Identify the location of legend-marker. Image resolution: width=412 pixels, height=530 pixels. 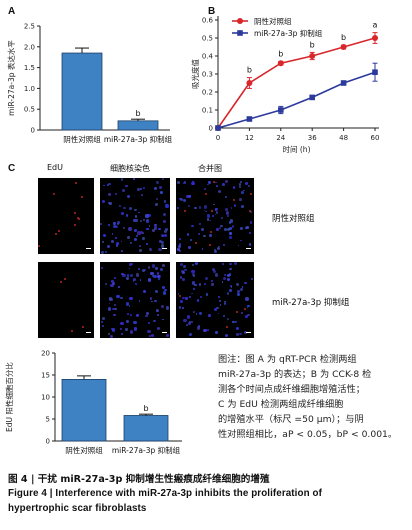
(240, 33).